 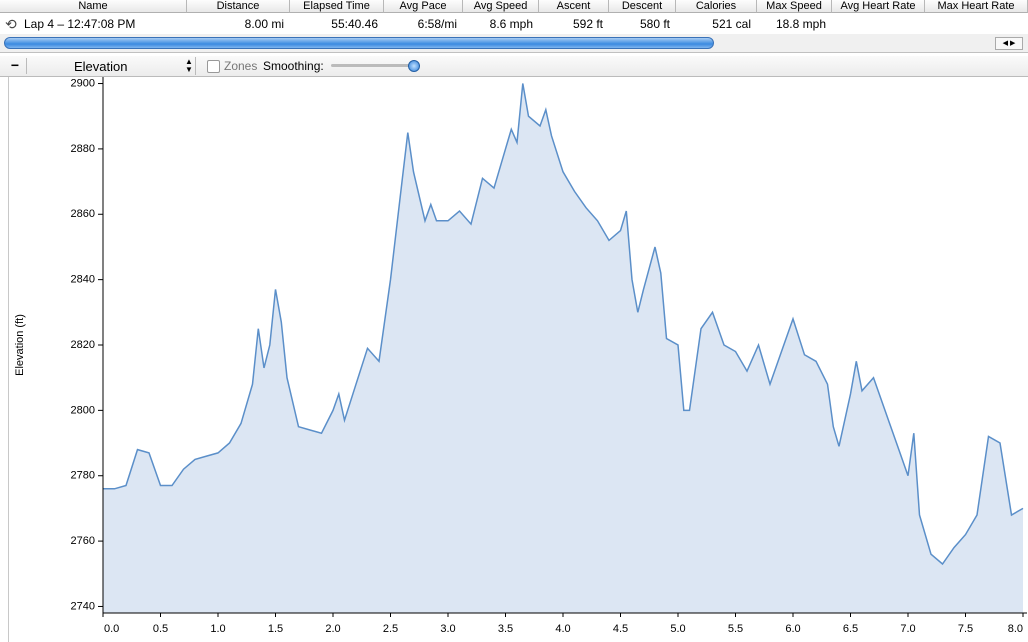 What do you see at coordinates (83, 83) in the screenshot?
I see `y-tick-label: 2900` at bounding box center [83, 83].